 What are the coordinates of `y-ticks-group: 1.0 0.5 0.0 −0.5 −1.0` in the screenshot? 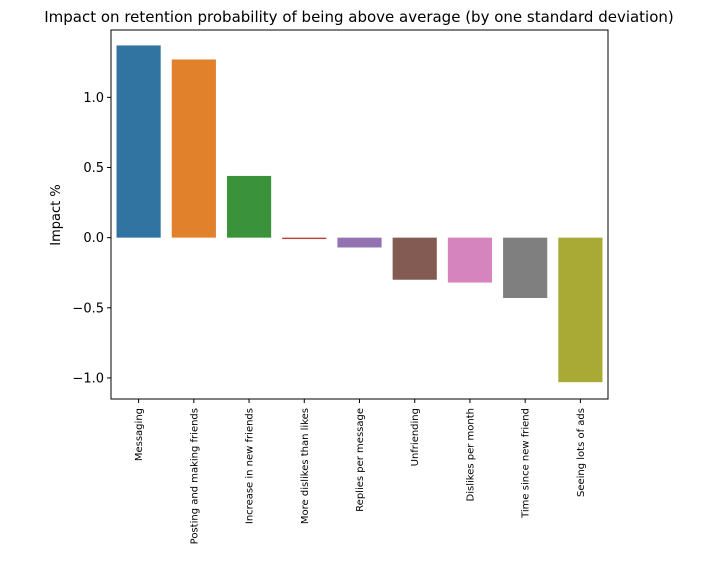 It's located at (91, 238).